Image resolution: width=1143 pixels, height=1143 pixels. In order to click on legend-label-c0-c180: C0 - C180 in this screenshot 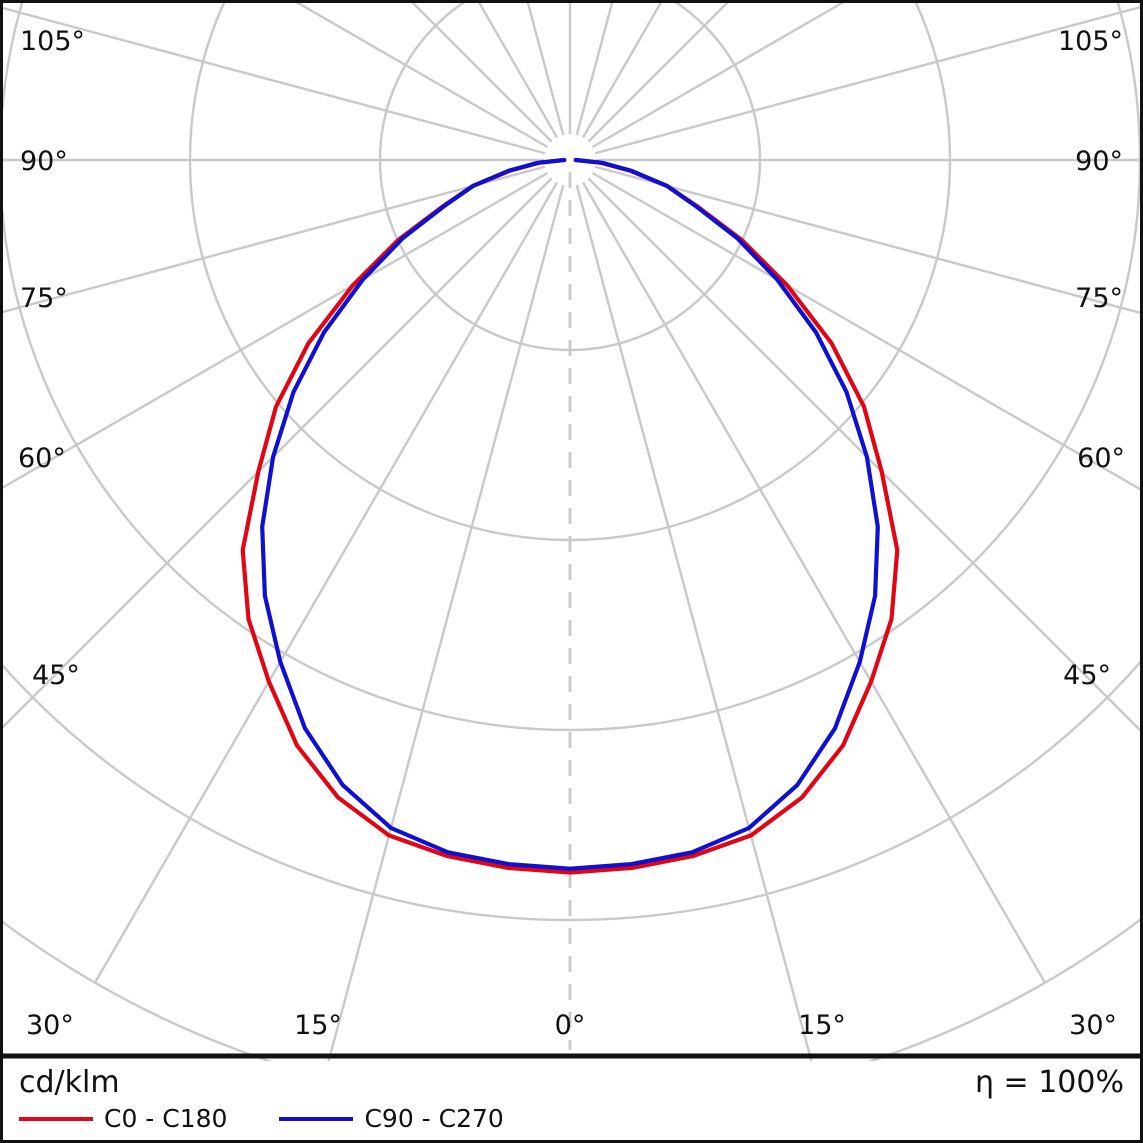, I will do `click(166, 1118)`.